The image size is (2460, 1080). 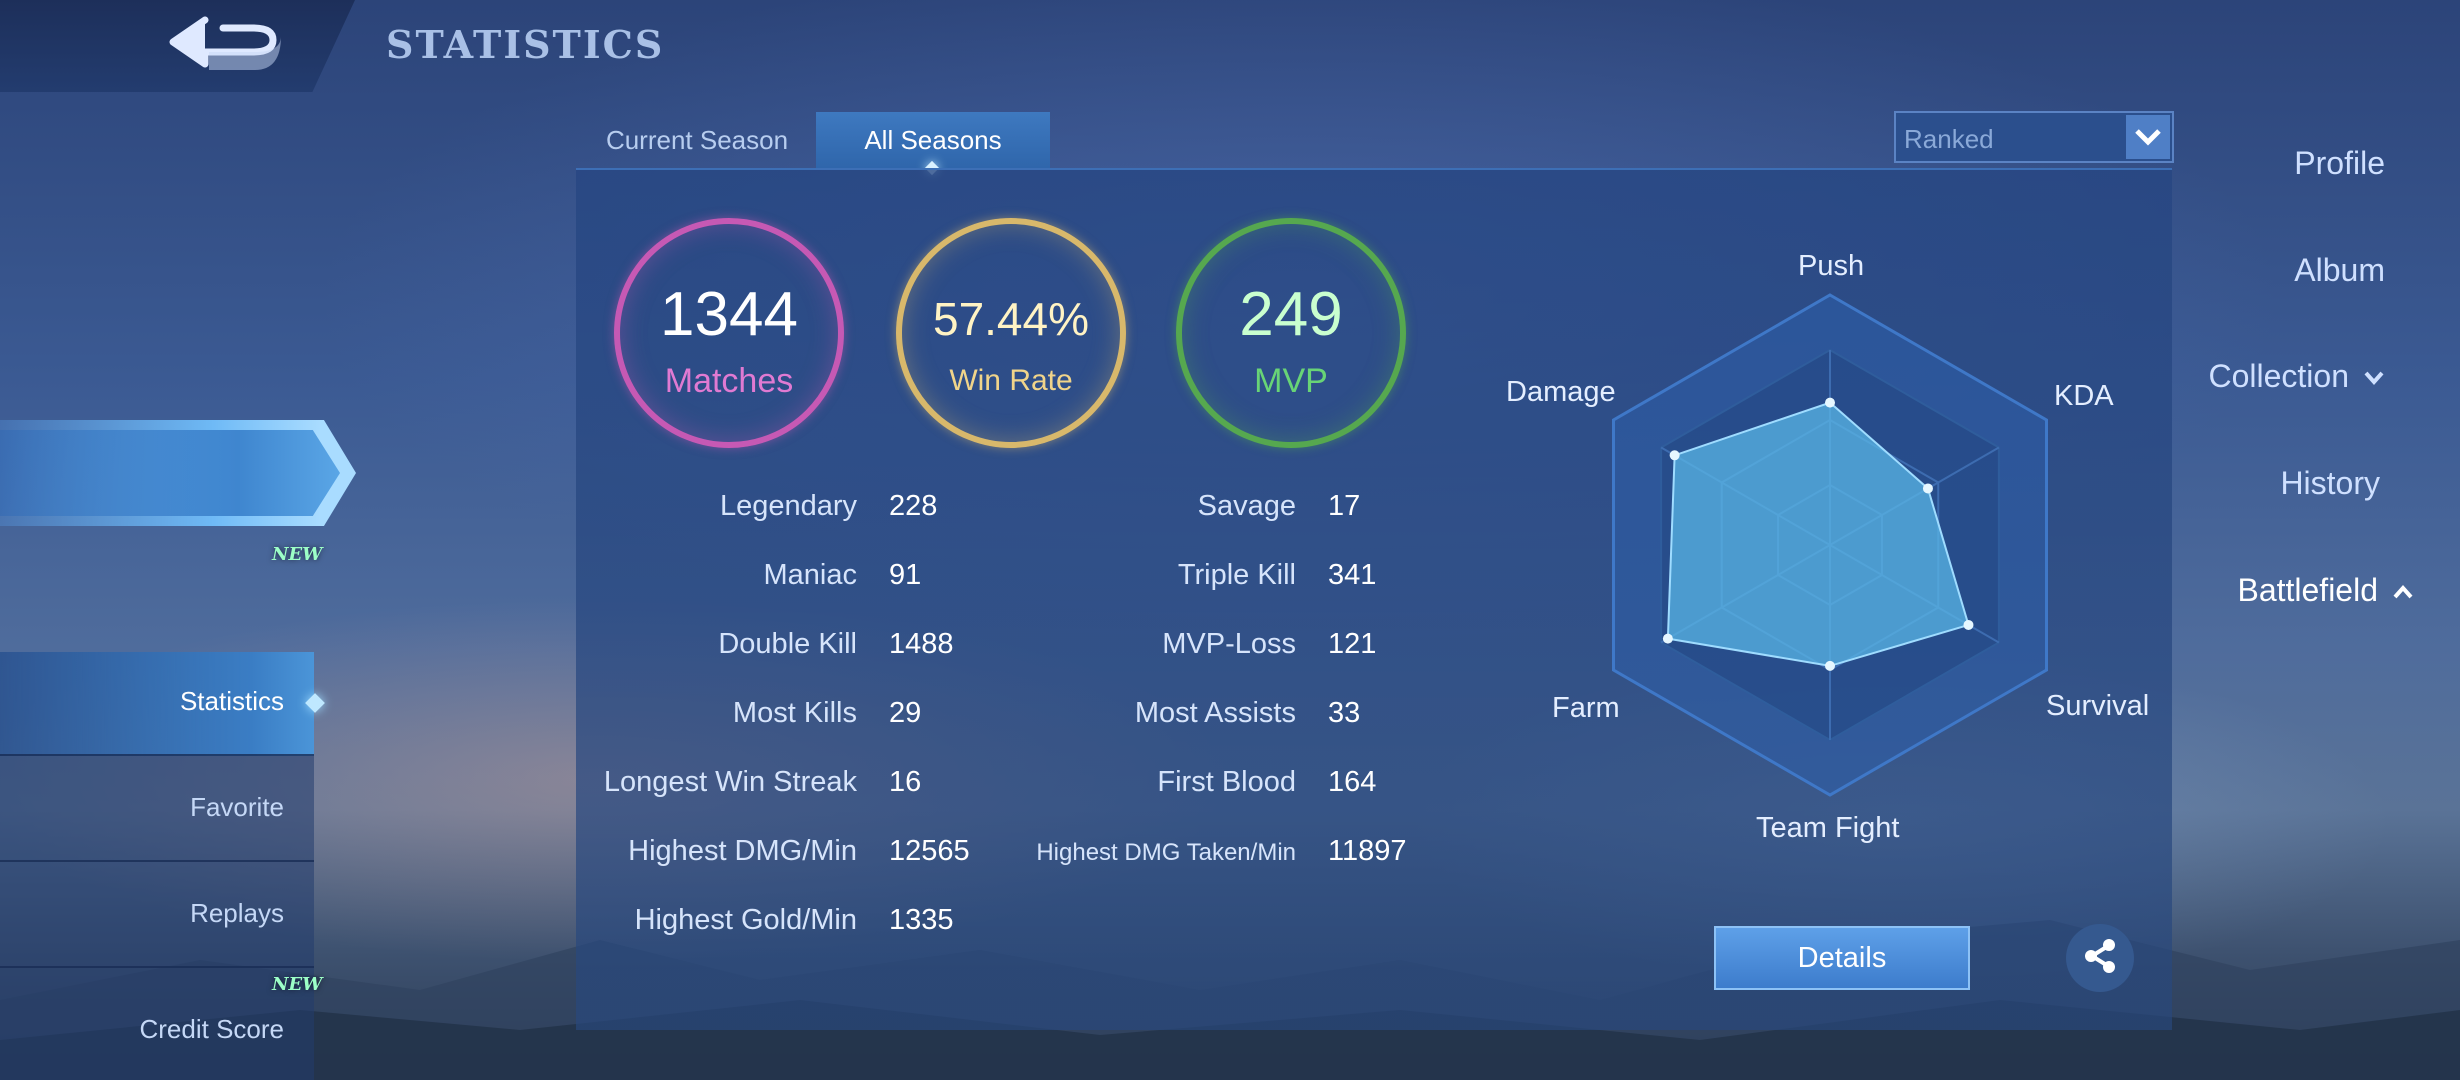 What do you see at coordinates (1352, 644) in the screenshot?
I see `stat-value: 121` at bounding box center [1352, 644].